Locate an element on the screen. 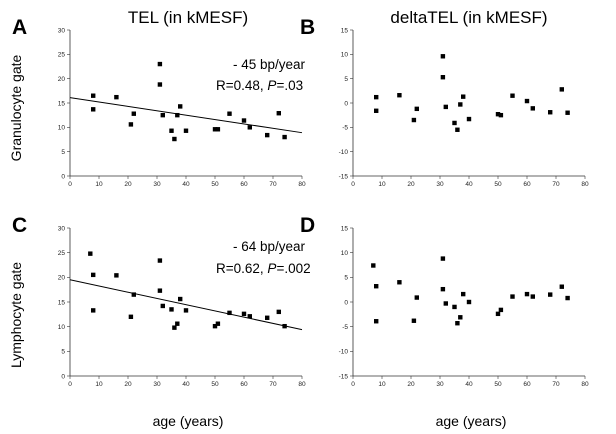 Image resolution: width=616 pixels, height=434 pixels. panel-letter-d: D is located at coordinates (307, 225).